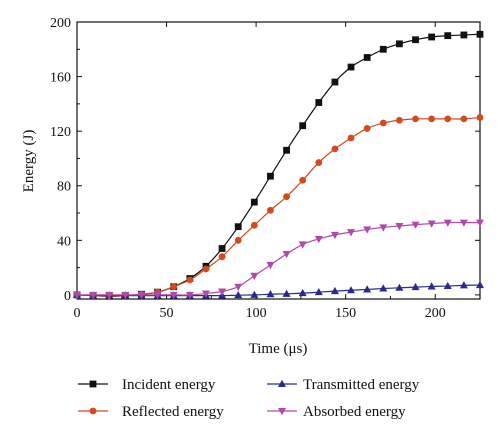  I want to click on legend-item: Transmitted energy, so click(343, 385).